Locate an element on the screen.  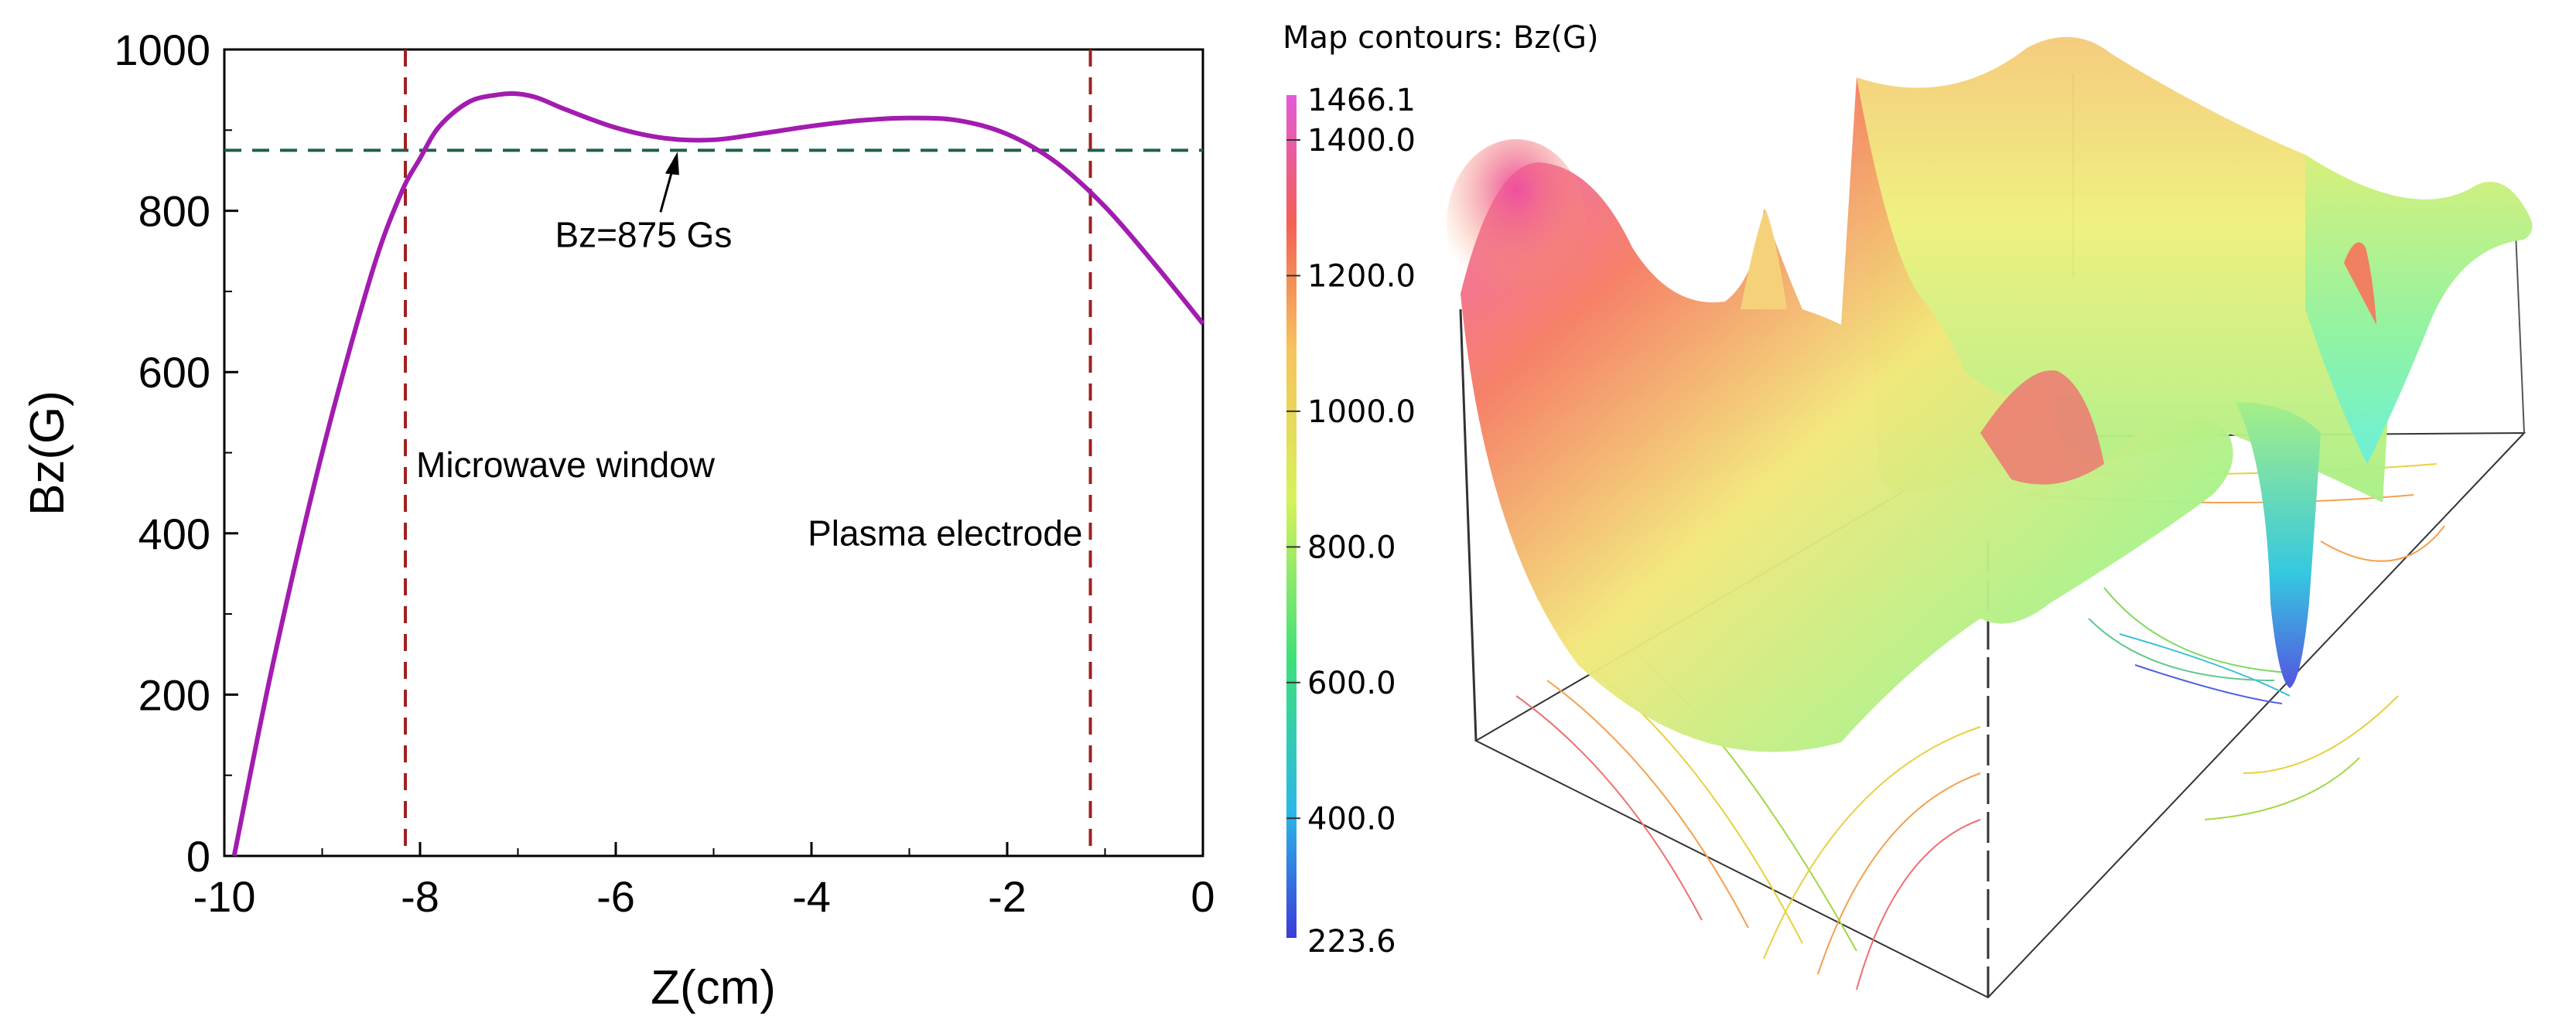
peak-front-left is located at coordinates (1516, 224).